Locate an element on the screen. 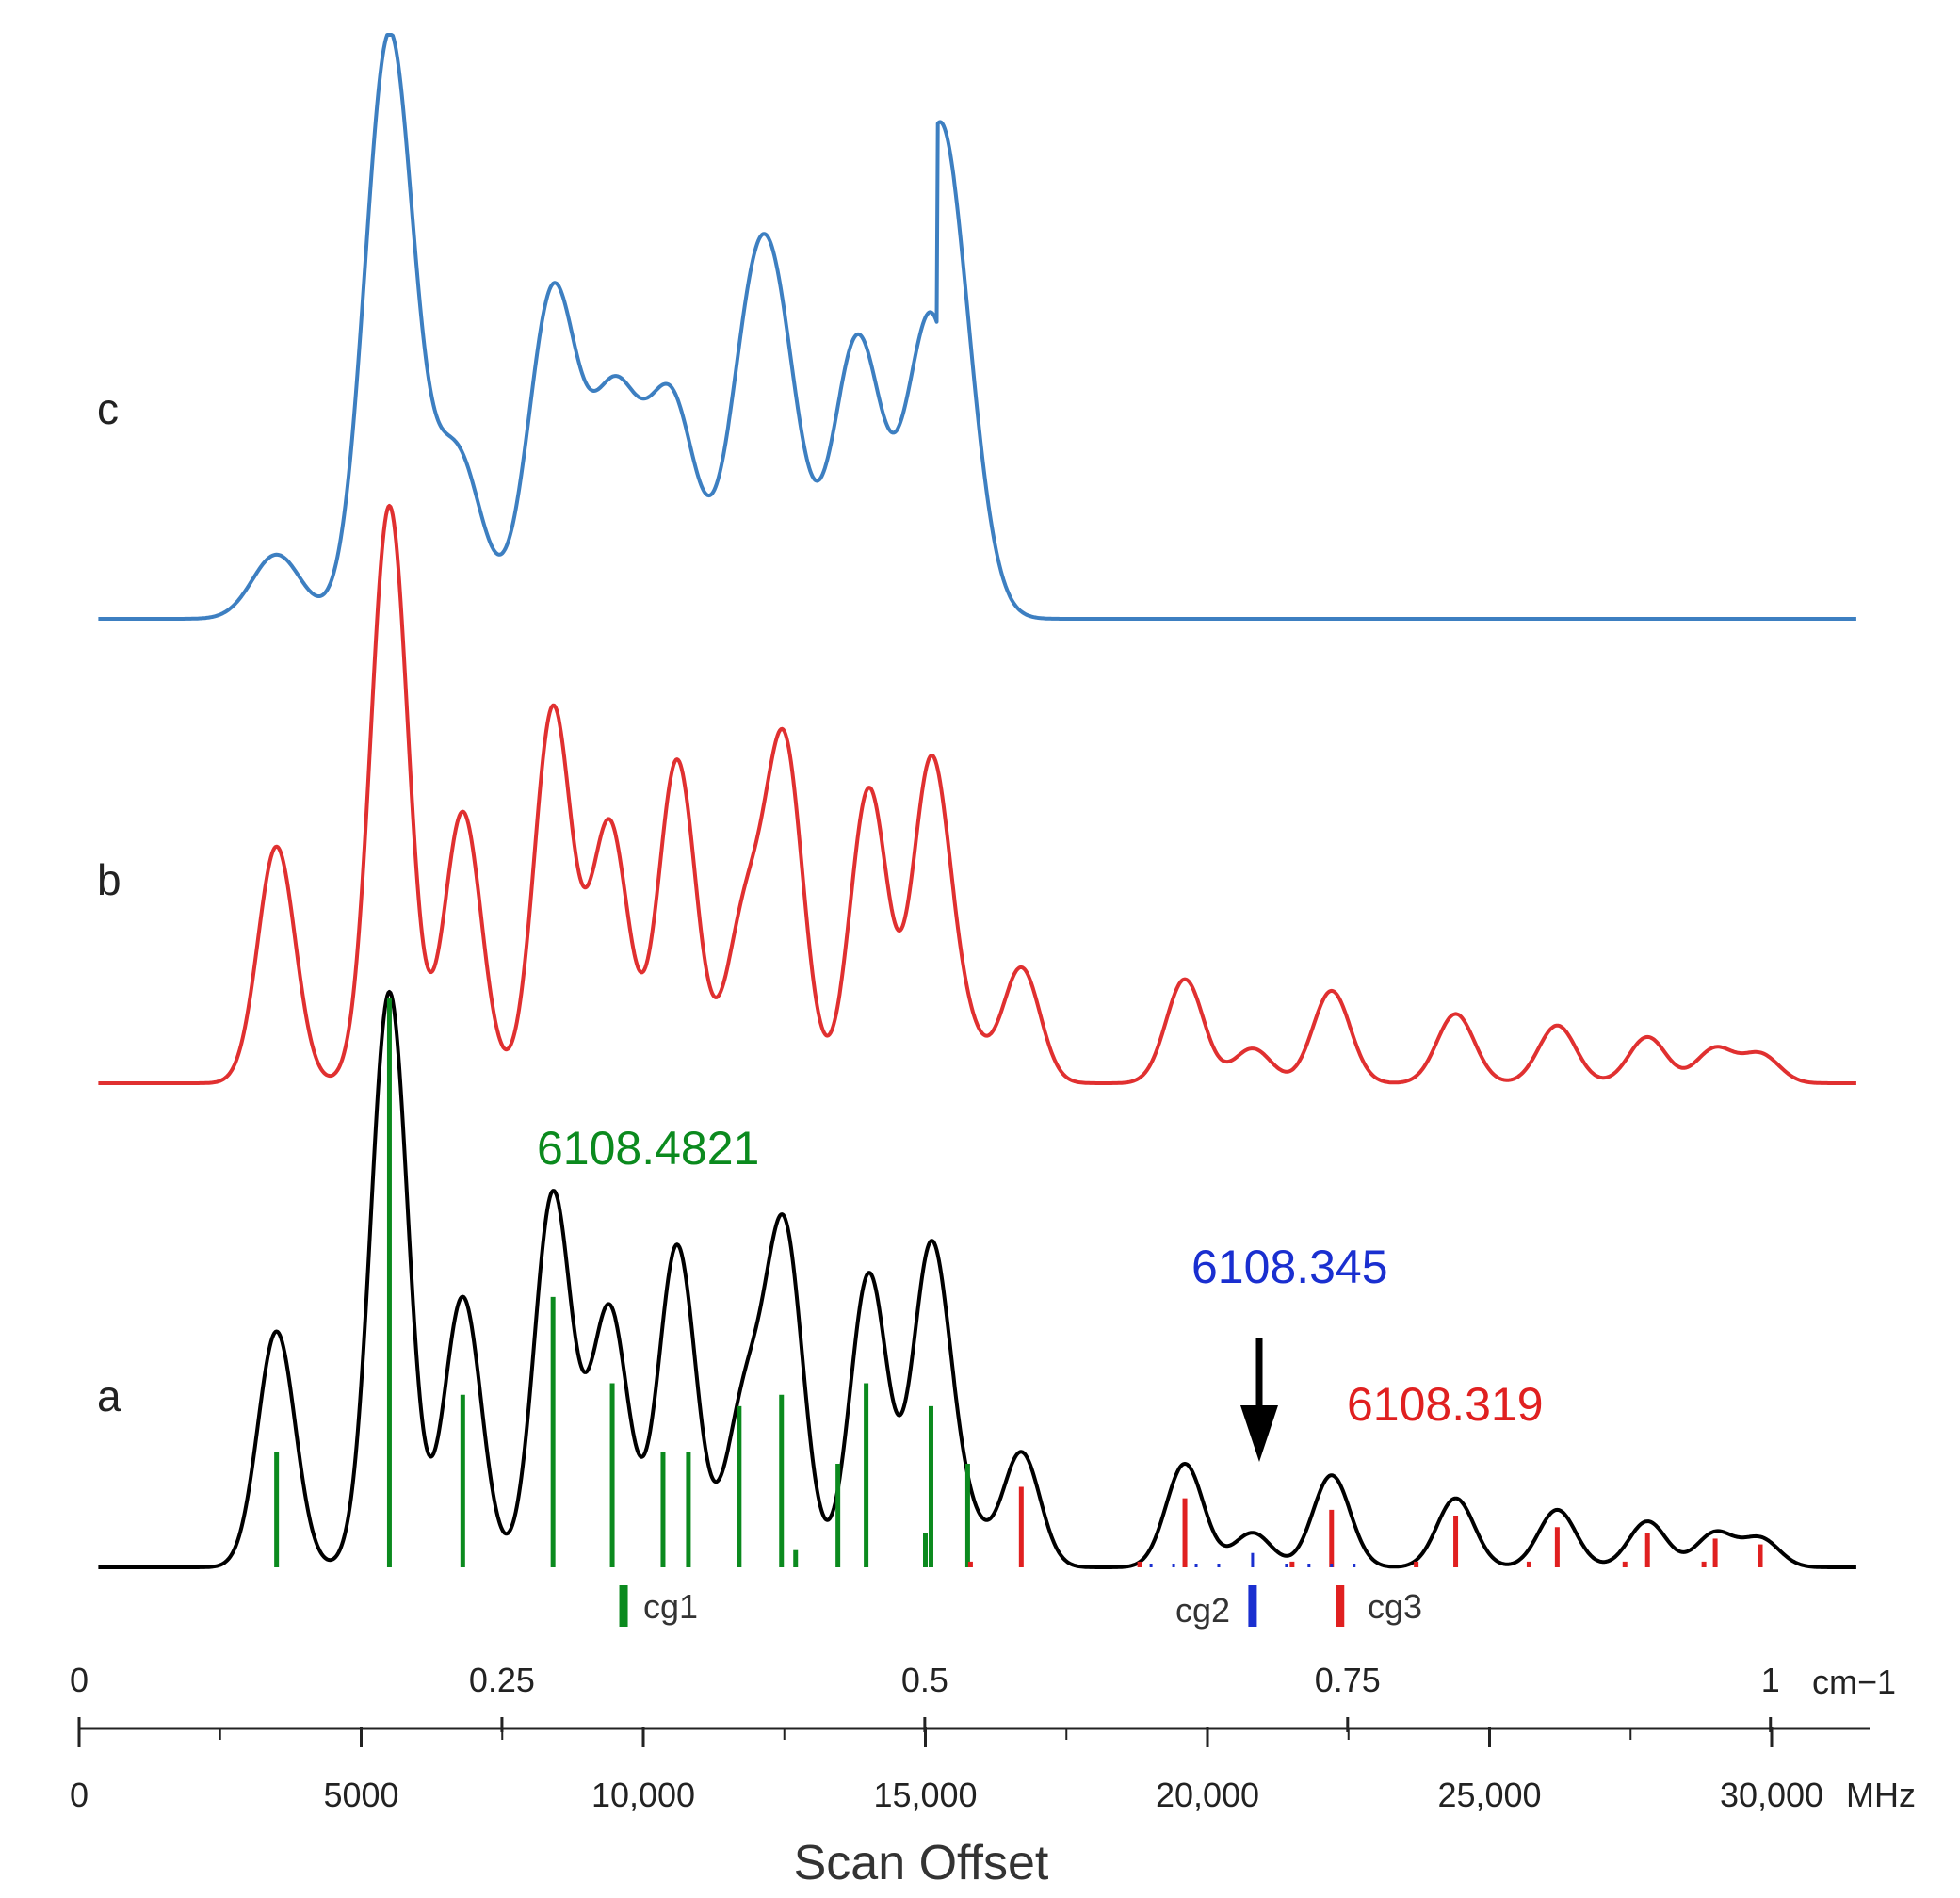  band-center-layer is located at coordinates (982, 1606).